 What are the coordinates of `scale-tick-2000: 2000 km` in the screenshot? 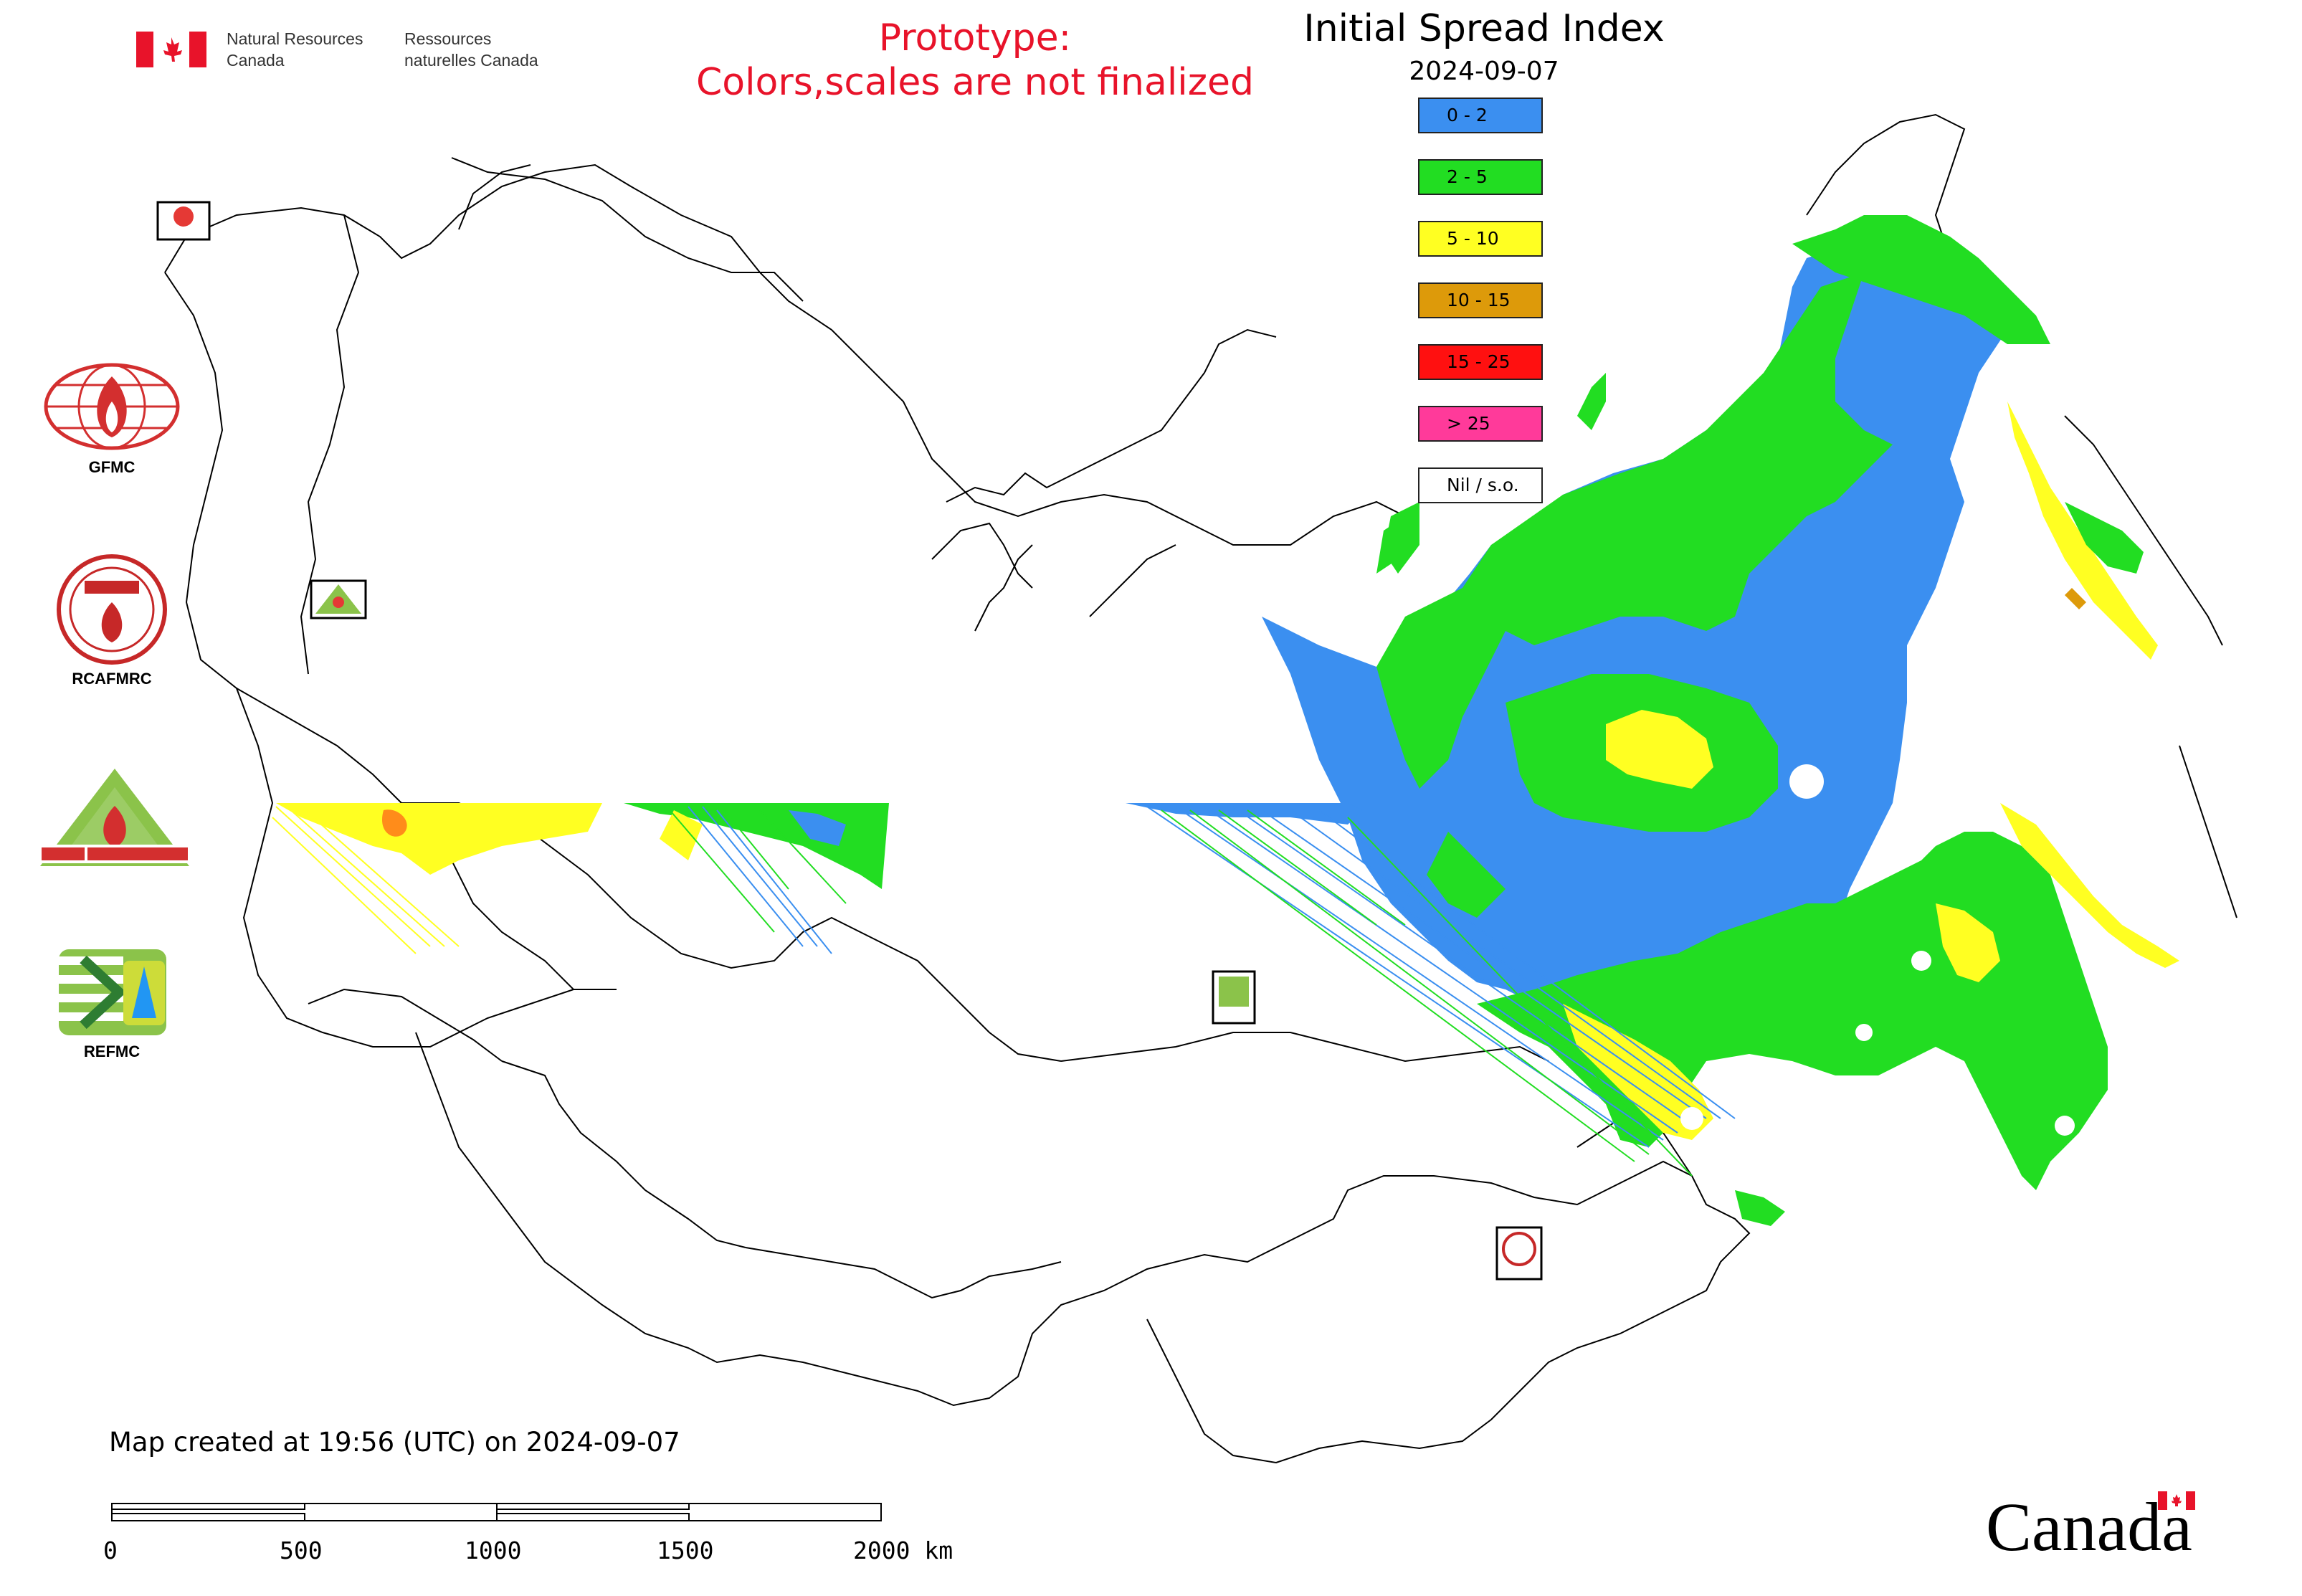 It's located at (903, 1550).